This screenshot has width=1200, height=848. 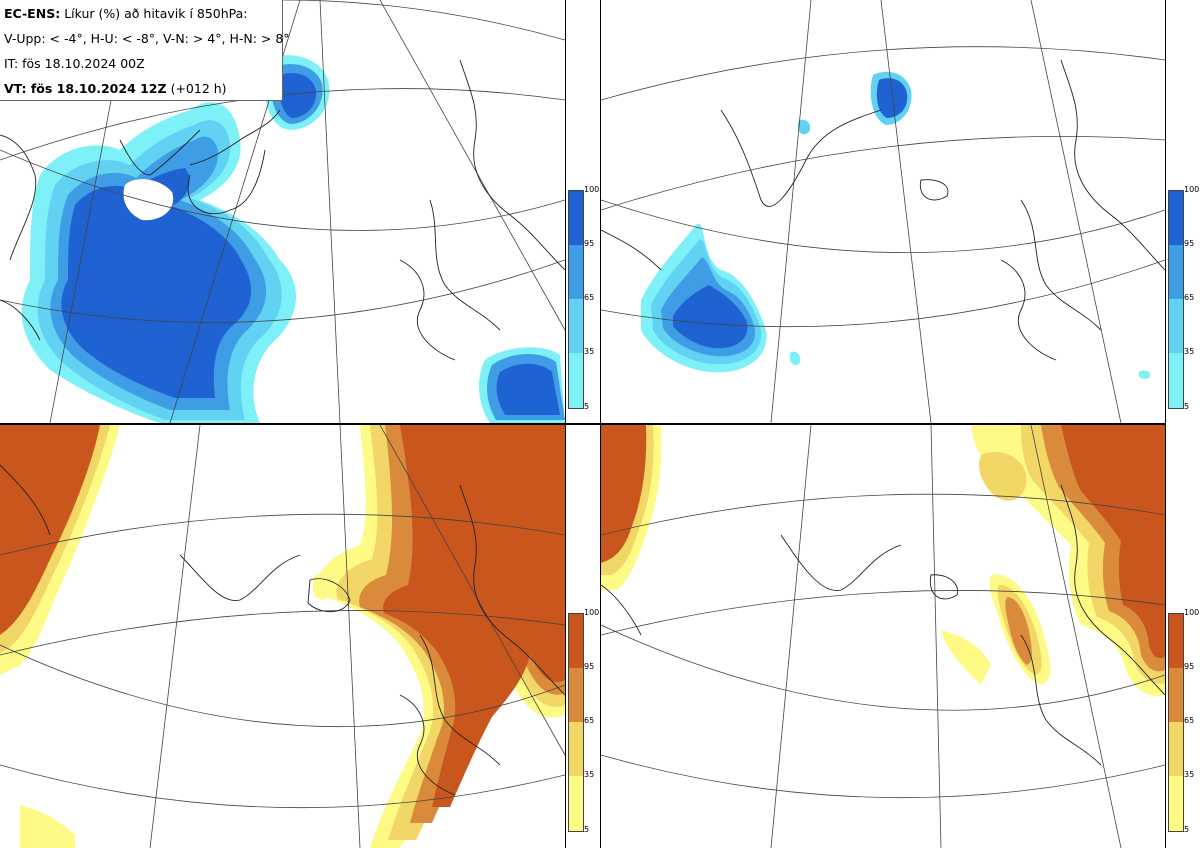 What do you see at coordinates (592, 612) in the screenshot?
I see `legend-tick-100-bl: 100` at bounding box center [592, 612].